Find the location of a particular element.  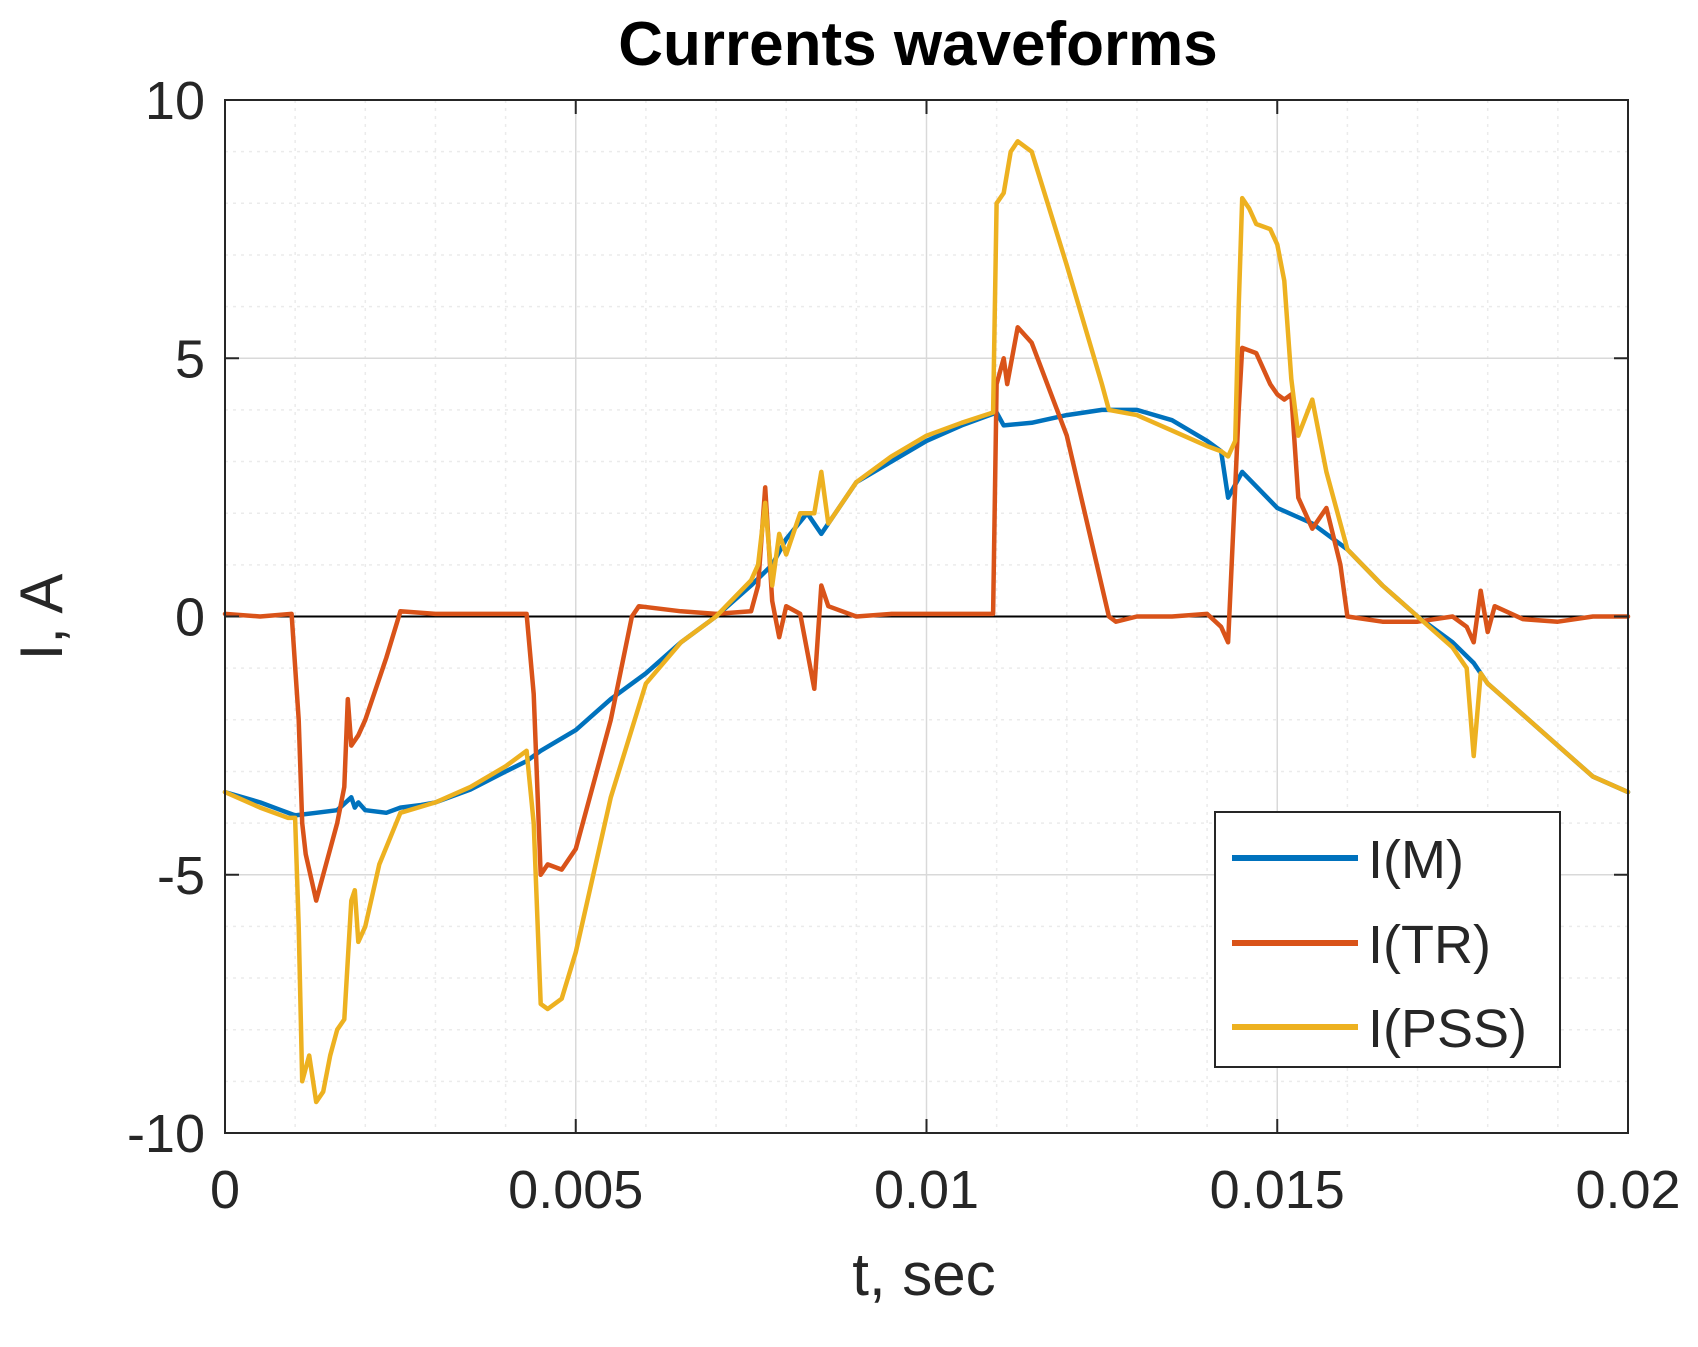

legend-label-i-m: I(M) is located at coordinates (1416, 860).